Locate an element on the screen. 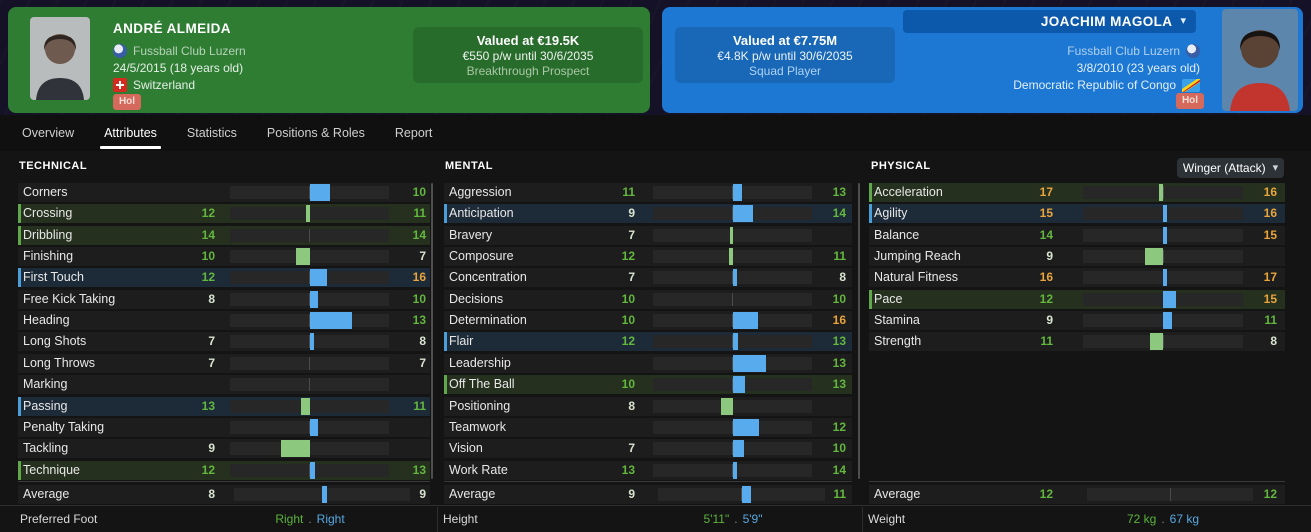 The width and height of the screenshot is (1311, 532). attribute-label: Pace is located at coordinates (888, 298).